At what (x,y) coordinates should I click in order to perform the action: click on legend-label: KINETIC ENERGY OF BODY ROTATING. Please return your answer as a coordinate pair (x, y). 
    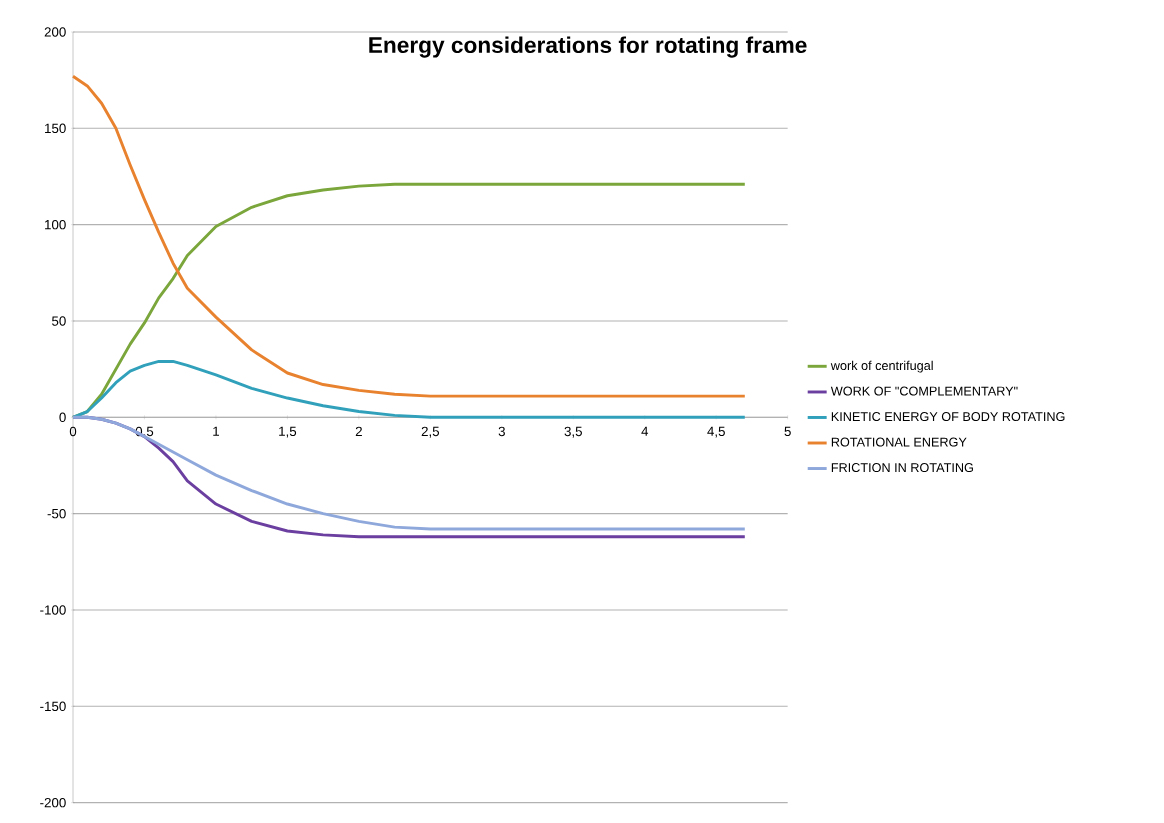
    Looking at the image, I should click on (948, 417).